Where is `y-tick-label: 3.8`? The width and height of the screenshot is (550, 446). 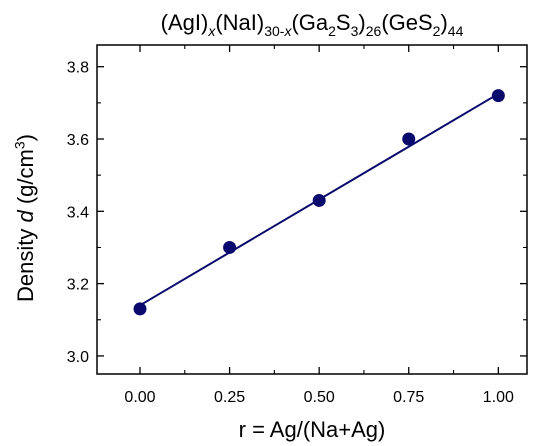 y-tick-label: 3.8 is located at coordinates (78, 68).